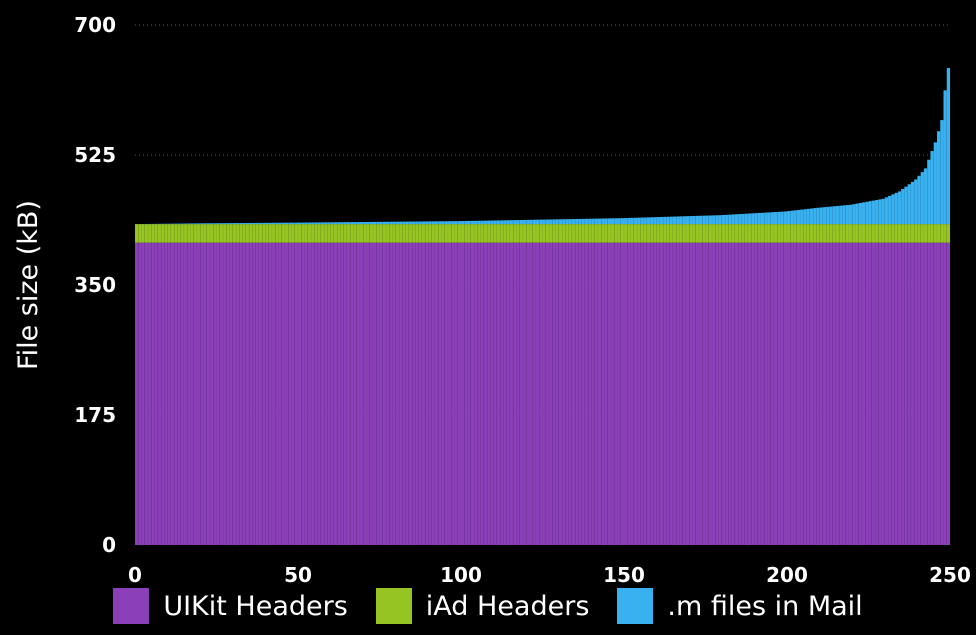 The width and height of the screenshot is (976, 635). I want to click on legend-label-mail: .m files in Mail, so click(765, 606).